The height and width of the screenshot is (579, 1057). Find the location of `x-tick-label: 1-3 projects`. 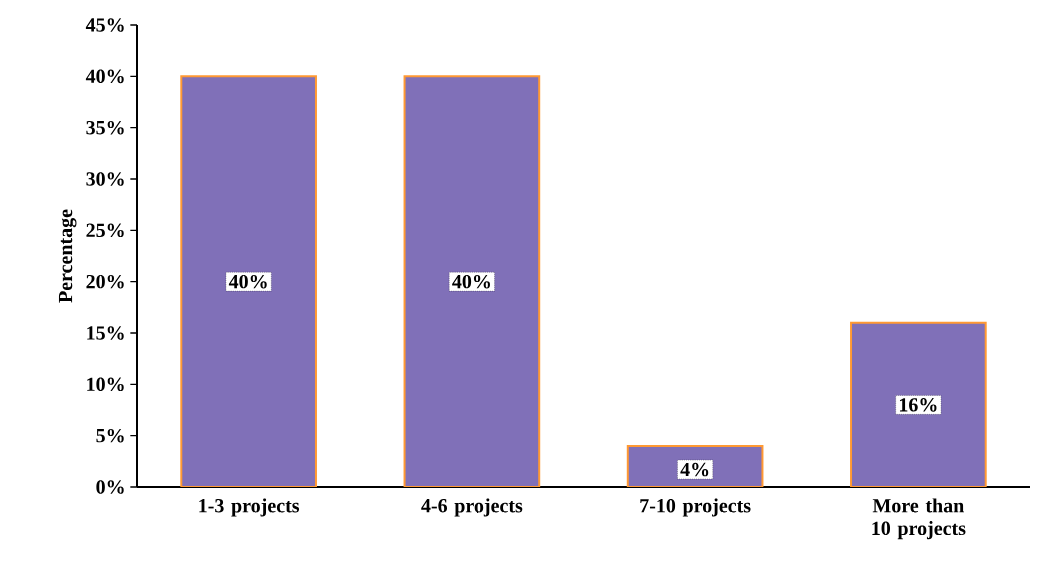

x-tick-label: 1-3 projects is located at coordinates (249, 507).